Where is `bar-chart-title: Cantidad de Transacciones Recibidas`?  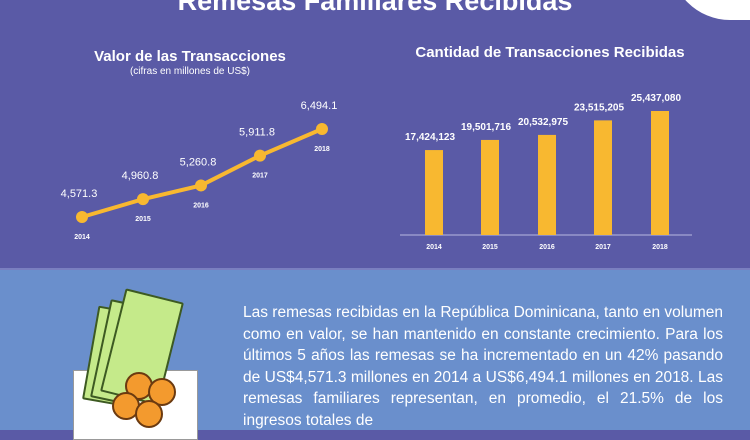 bar-chart-title: Cantidad de Transacciones Recibidas is located at coordinates (550, 52).